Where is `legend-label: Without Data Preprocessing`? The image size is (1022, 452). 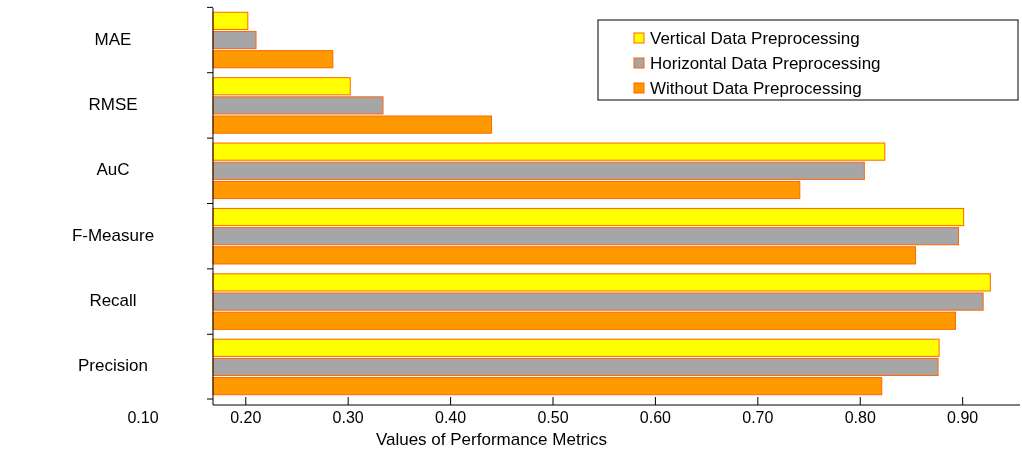
legend-label: Without Data Preprocessing is located at coordinates (756, 88).